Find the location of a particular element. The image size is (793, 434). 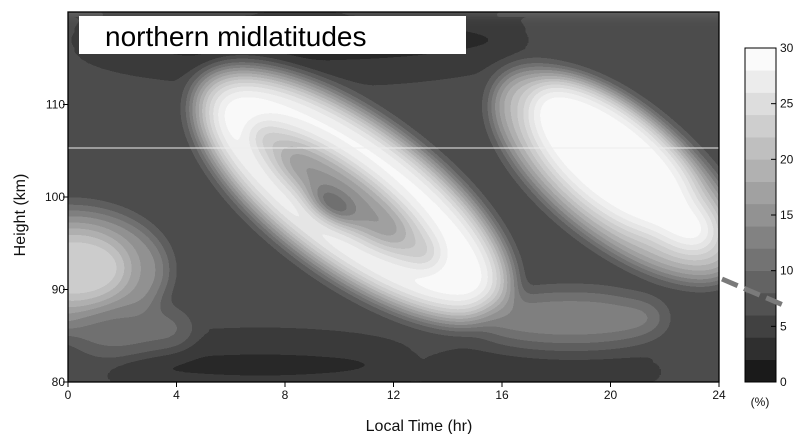

x-tick-label: 20 is located at coordinates (611, 395).